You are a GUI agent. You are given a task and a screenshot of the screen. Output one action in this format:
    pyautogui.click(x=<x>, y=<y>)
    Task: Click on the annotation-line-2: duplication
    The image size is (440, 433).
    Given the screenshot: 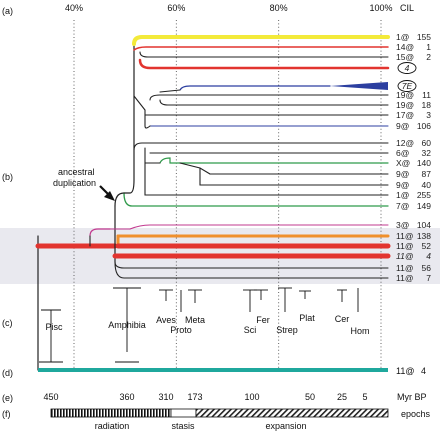 What is the action you would take?
    pyautogui.click(x=74, y=183)
    